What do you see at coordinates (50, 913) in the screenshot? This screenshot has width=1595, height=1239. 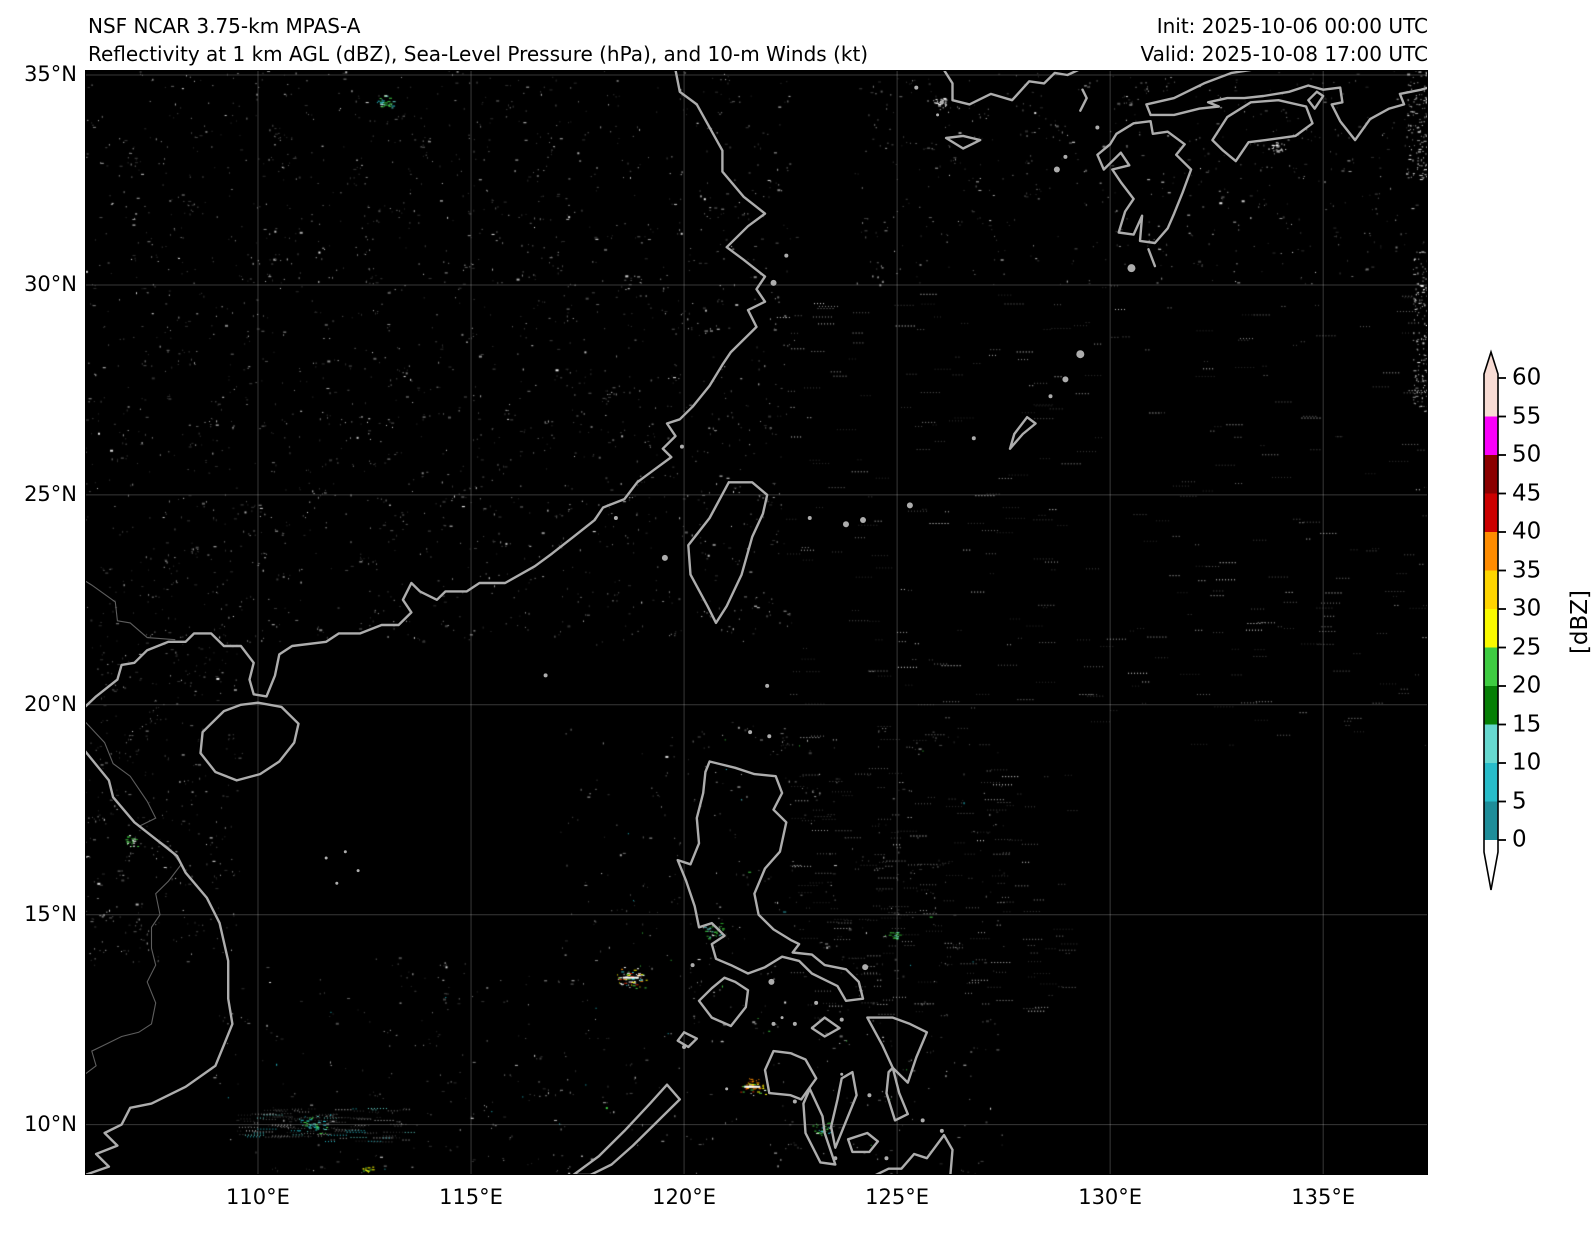 I see `y-tick-label: 15°N` at bounding box center [50, 913].